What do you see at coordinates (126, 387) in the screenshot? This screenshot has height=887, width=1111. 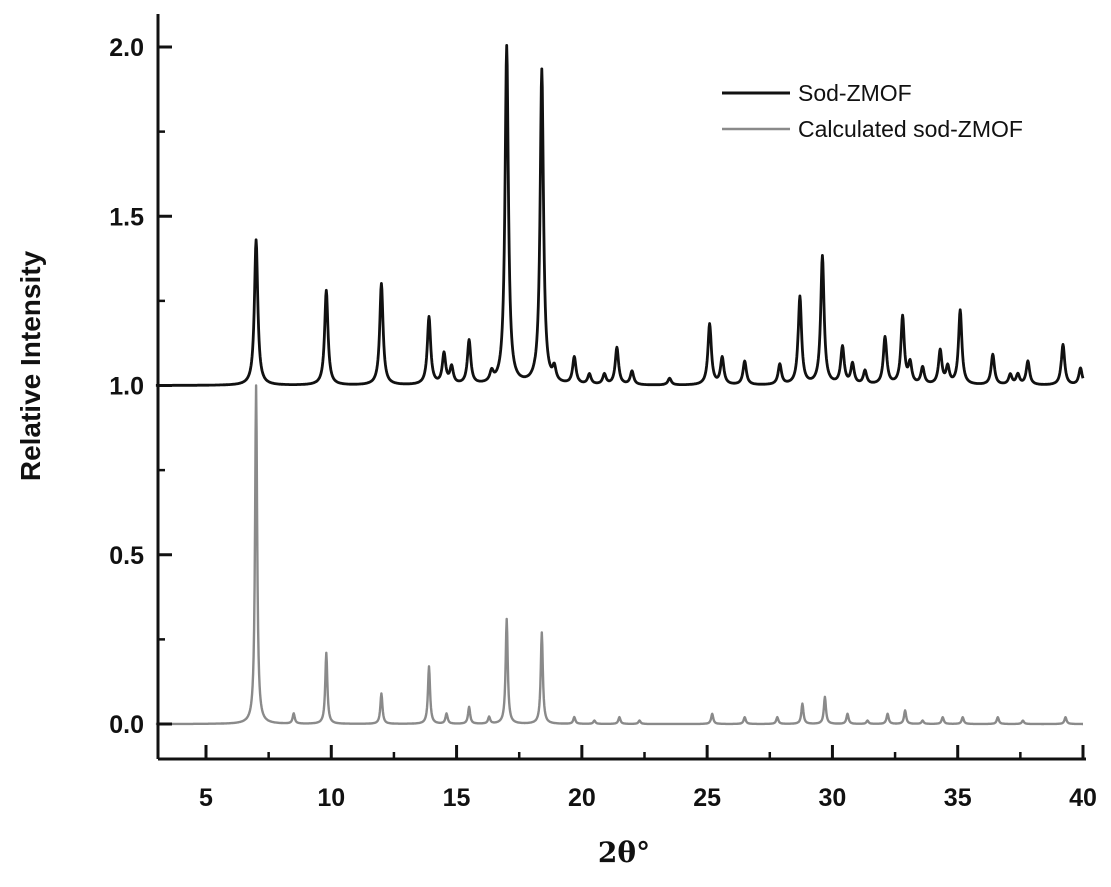 I see `y-tick-label-2: 1.0` at bounding box center [126, 387].